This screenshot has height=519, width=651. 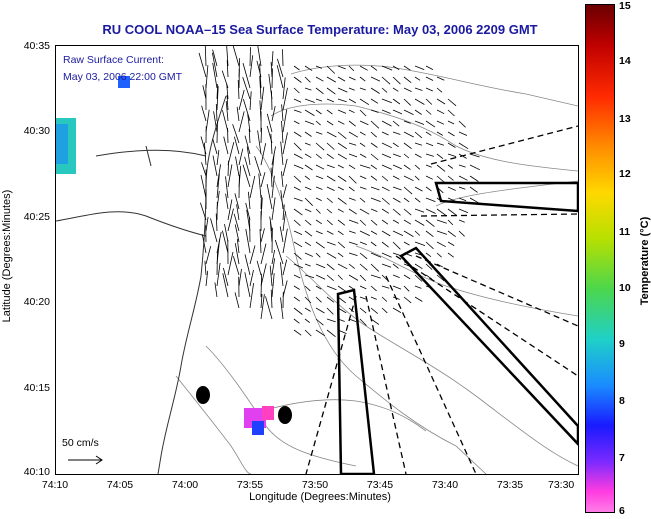 What do you see at coordinates (320, 497) in the screenshot?
I see `x-axis-label: Longitude (Degrees:Minutes)` at bounding box center [320, 497].